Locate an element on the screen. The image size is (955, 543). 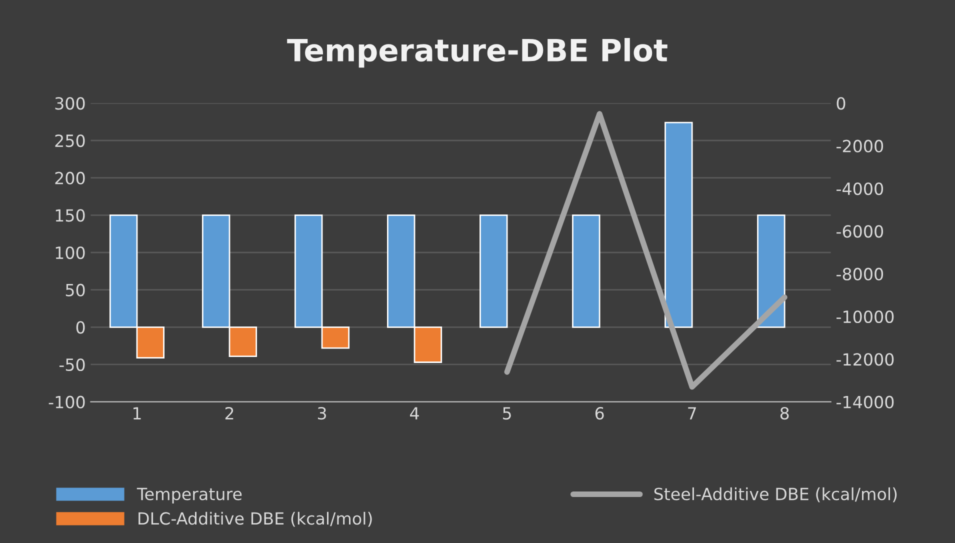
y-tick-label: 0 is located at coordinates (80, 327).